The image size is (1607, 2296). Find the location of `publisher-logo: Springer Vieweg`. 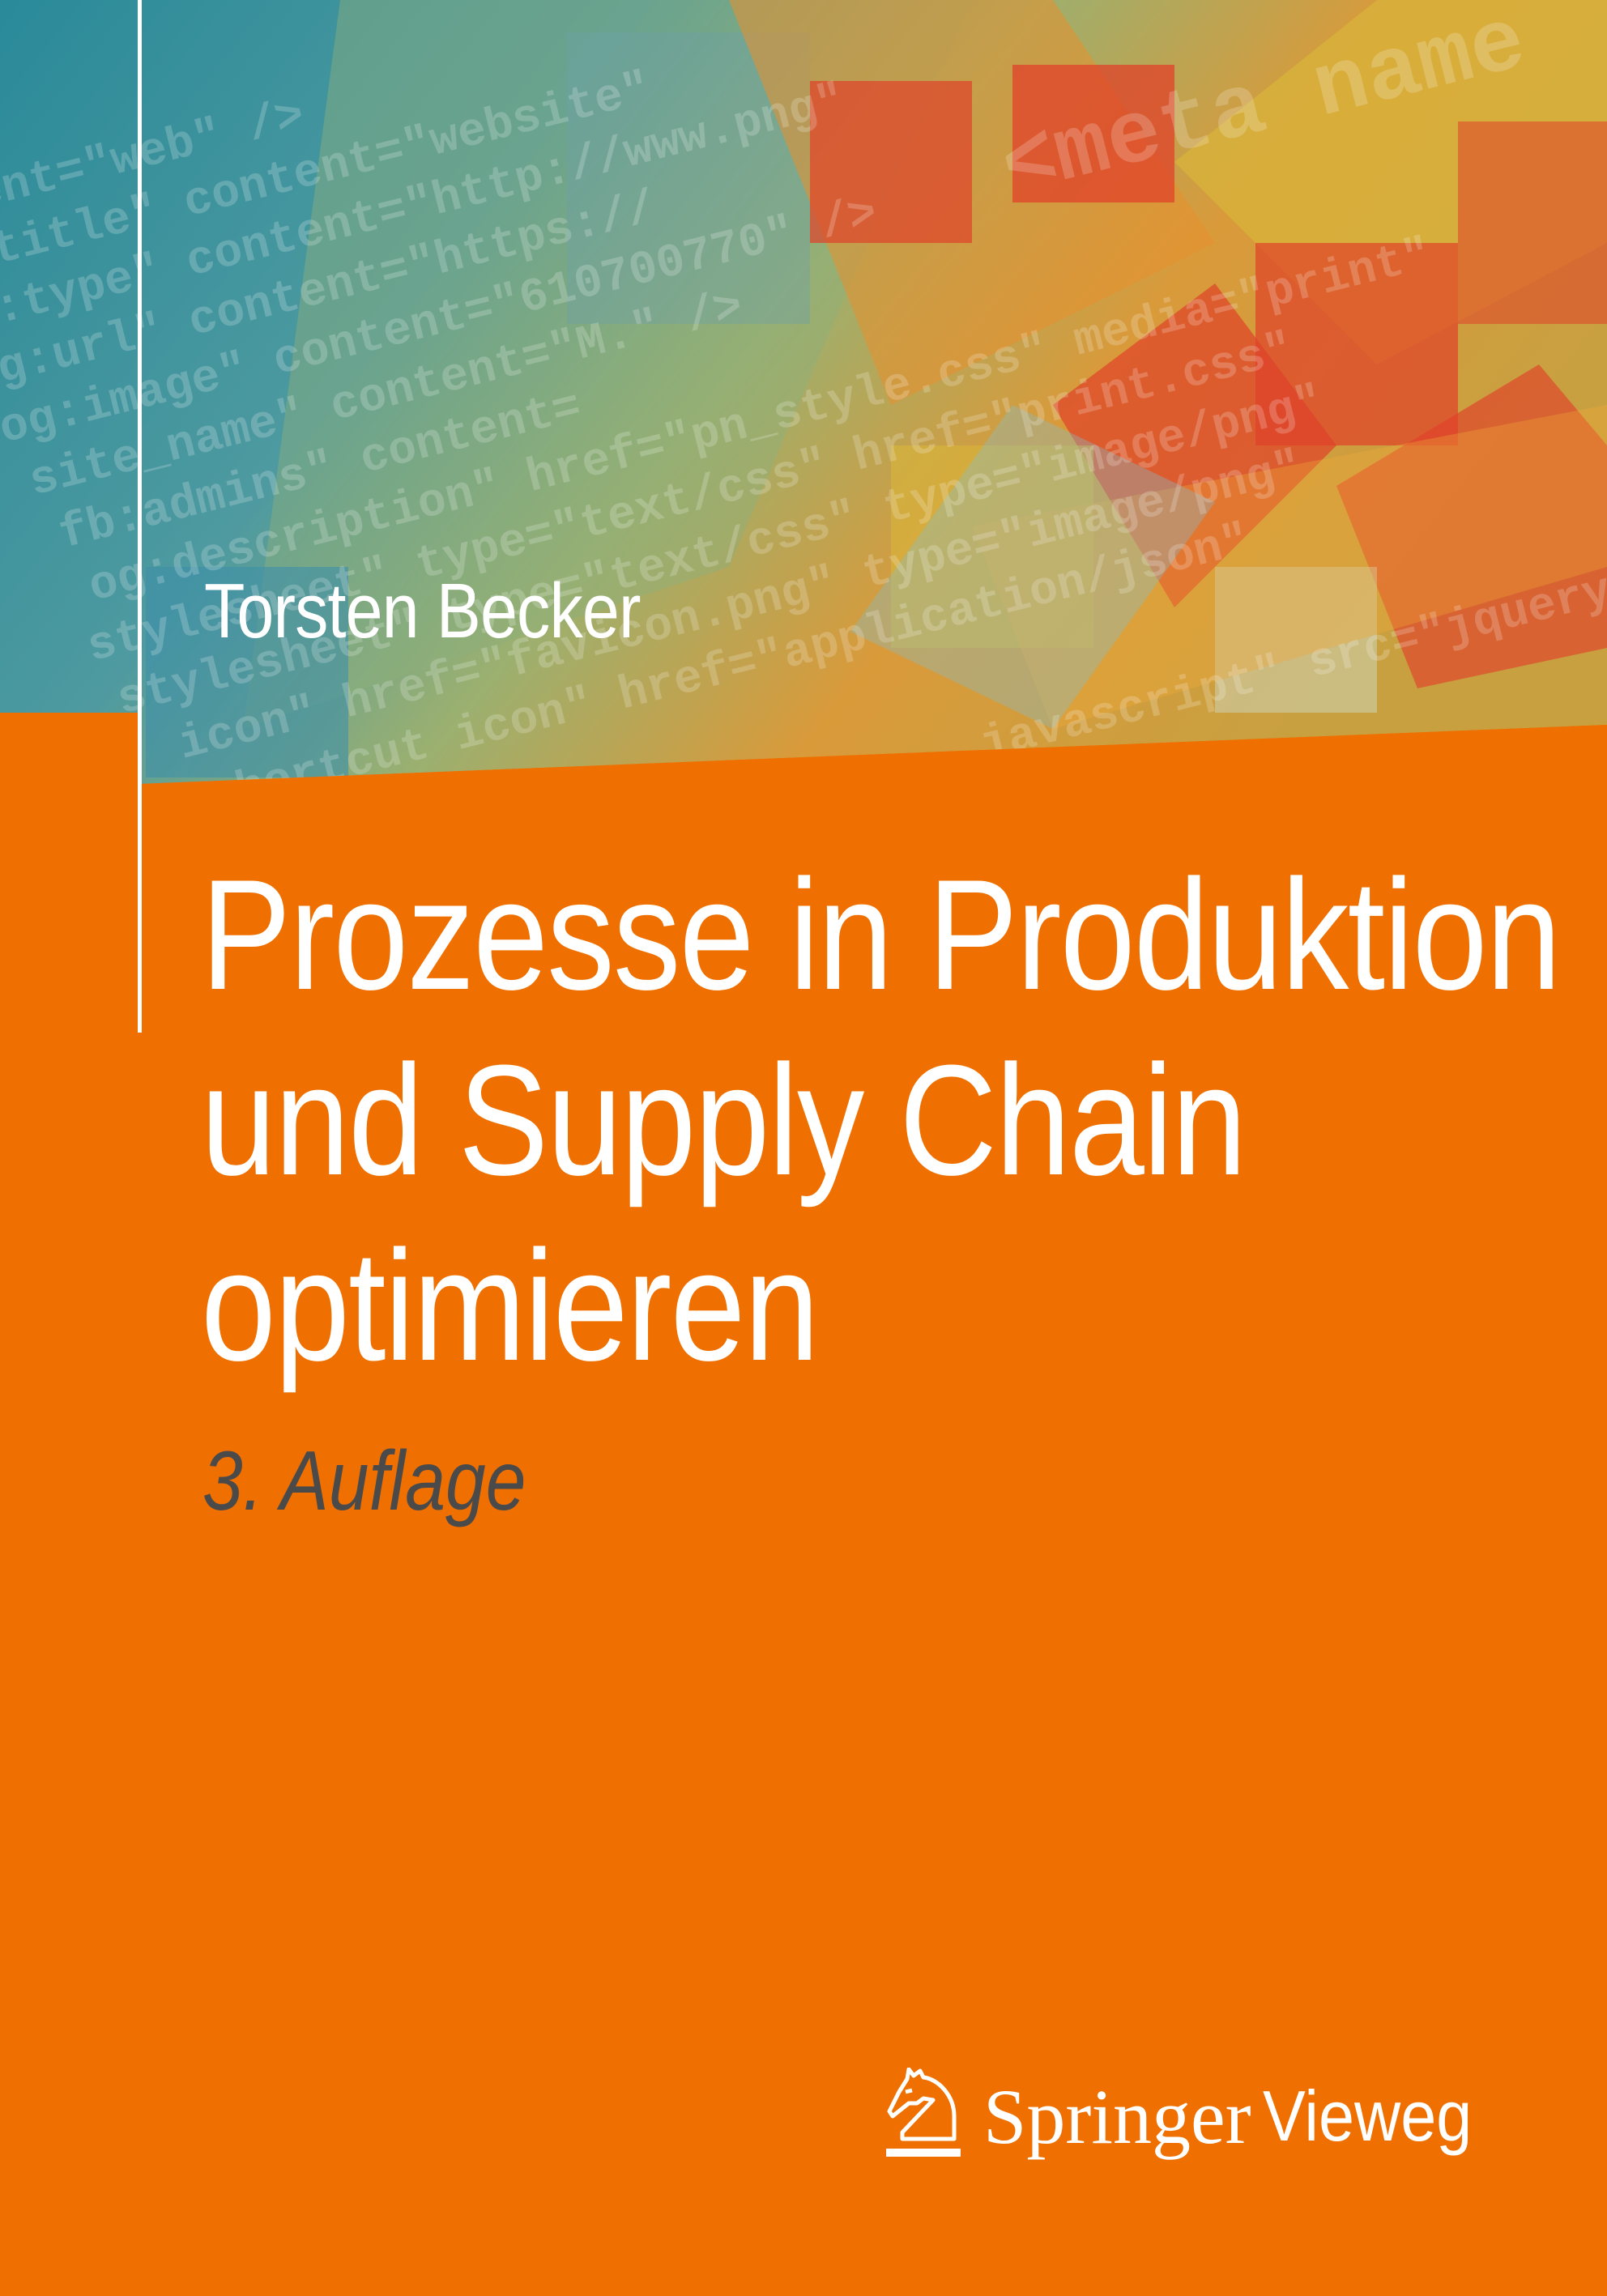

publisher-logo: Springer Vieweg is located at coordinates (1189, 2117).